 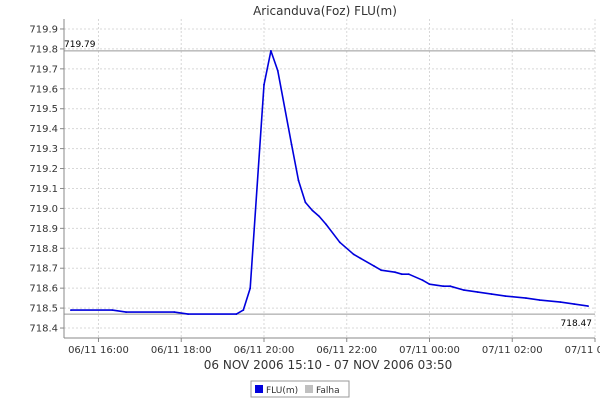 I want to click on reference-line-label: 719.79, so click(x=80, y=45).